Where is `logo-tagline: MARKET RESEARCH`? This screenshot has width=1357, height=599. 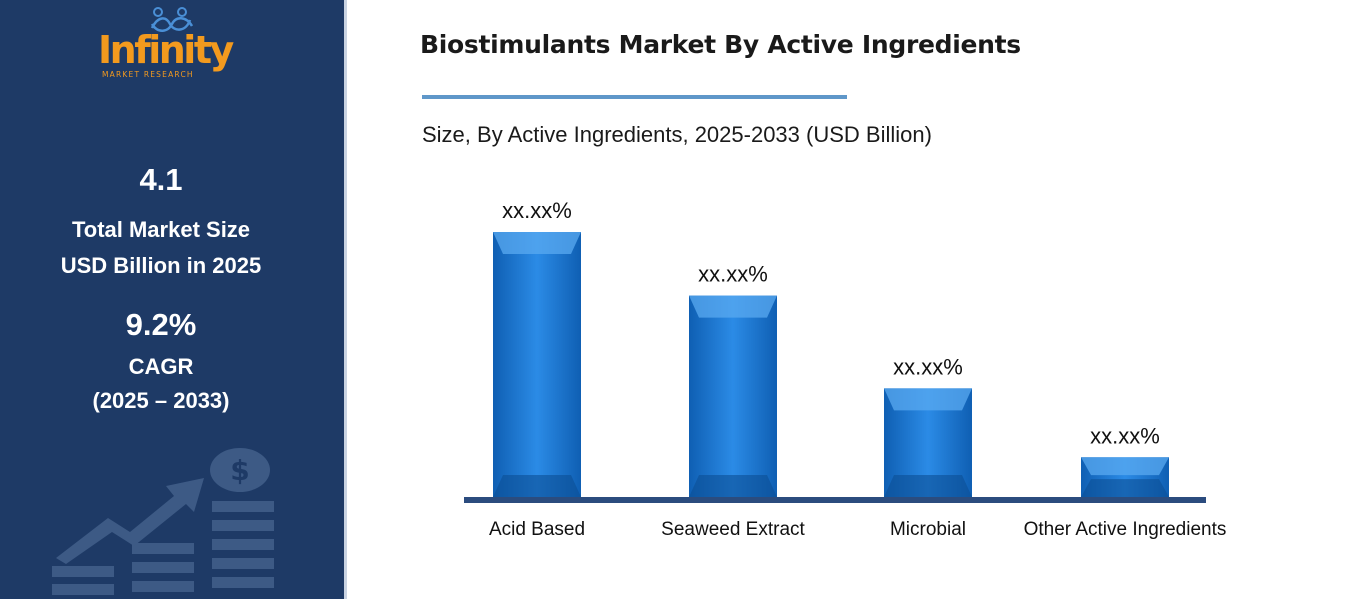
logo-tagline: MARKET RESEARCH is located at coordinates (148, 74).